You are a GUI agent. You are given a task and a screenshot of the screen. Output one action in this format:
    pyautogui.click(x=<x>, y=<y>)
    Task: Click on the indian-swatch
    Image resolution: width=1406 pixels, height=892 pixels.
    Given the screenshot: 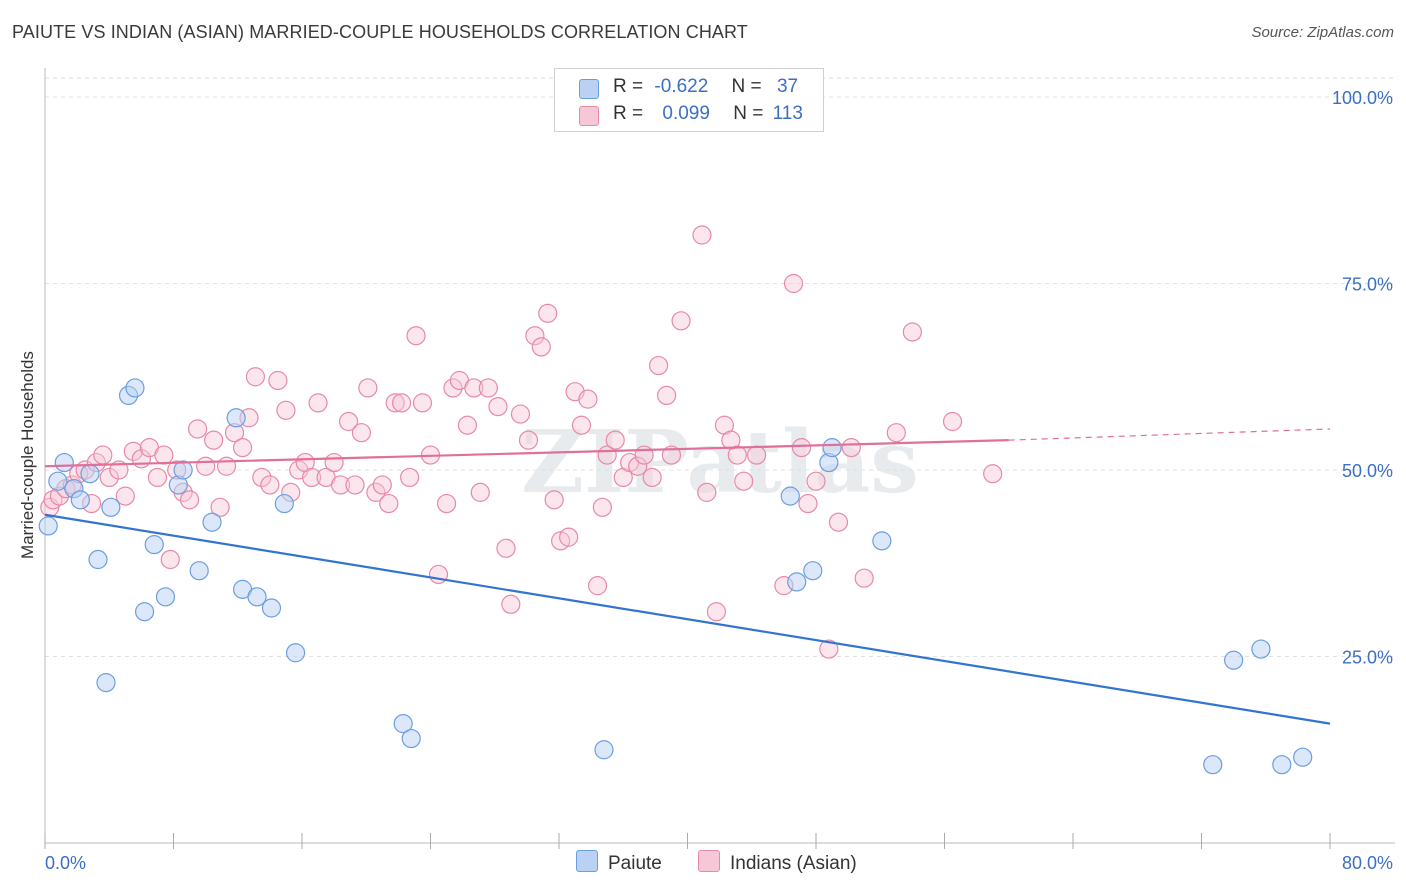 What is the action you would take?
    pyautogui.click(x=589, y=116)
    